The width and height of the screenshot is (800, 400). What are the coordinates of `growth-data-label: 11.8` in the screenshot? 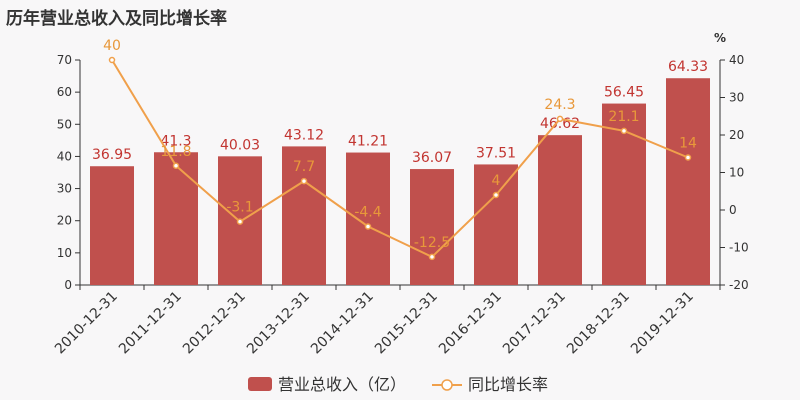 It's located at (175, 152).